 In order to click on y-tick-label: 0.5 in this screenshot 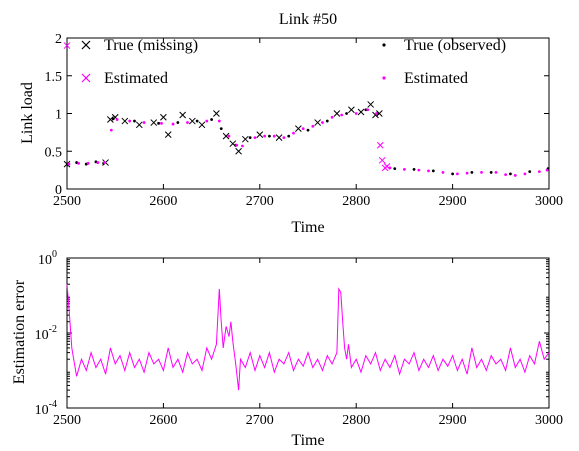, I will do `click(54, 152)`.